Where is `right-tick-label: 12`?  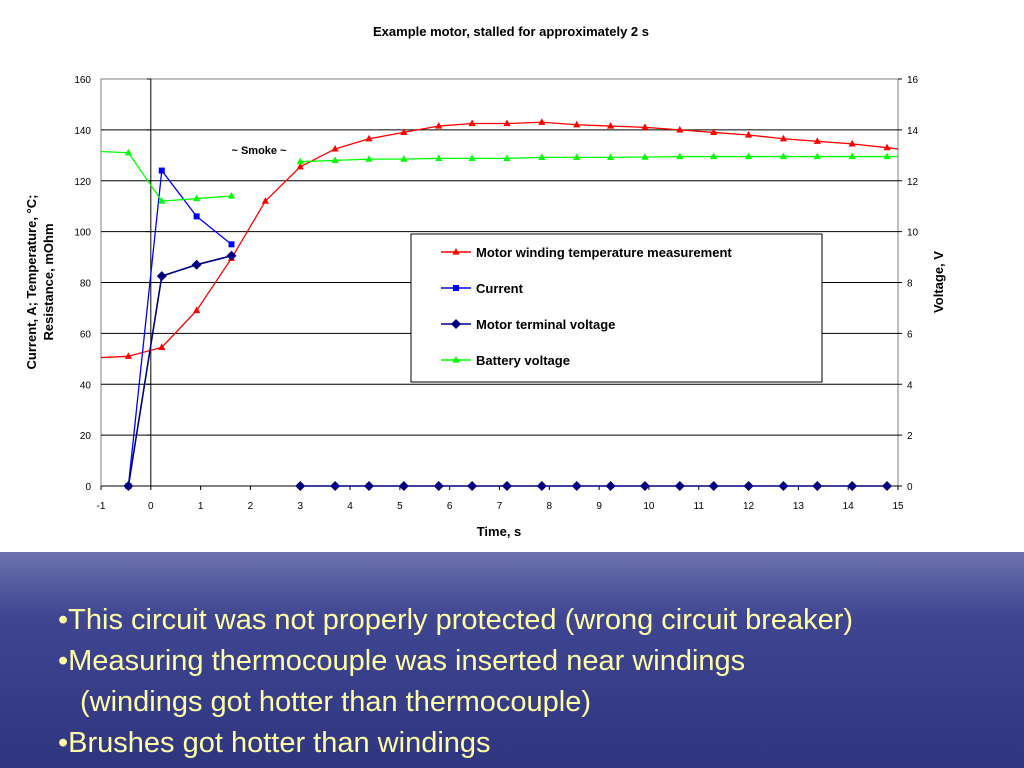 right-tick-label: 12 is located at coordinates (913, 182).